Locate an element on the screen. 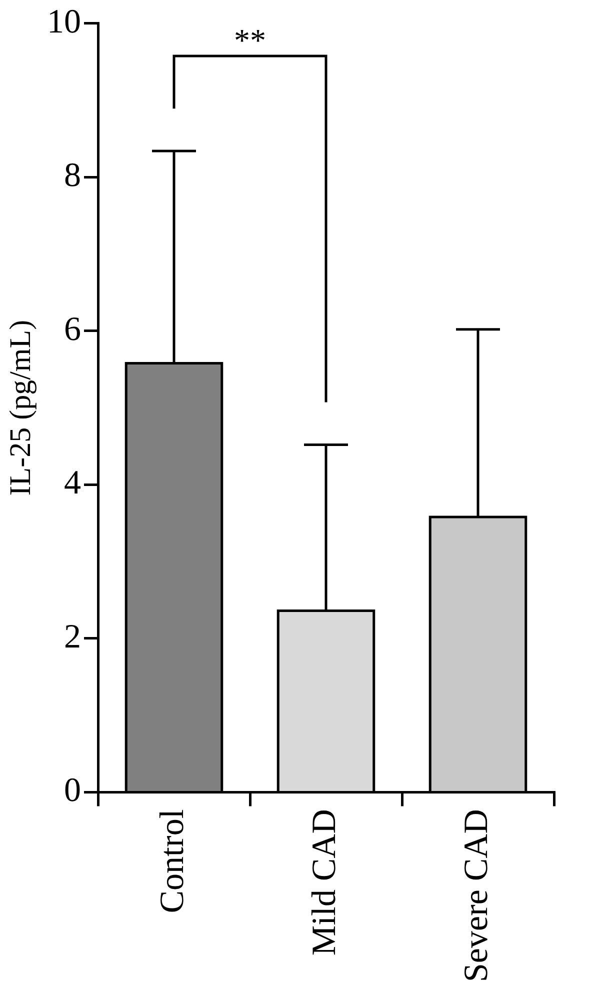 The image size is (600, 985). annotation: ** is located at coordinates (250, 40).